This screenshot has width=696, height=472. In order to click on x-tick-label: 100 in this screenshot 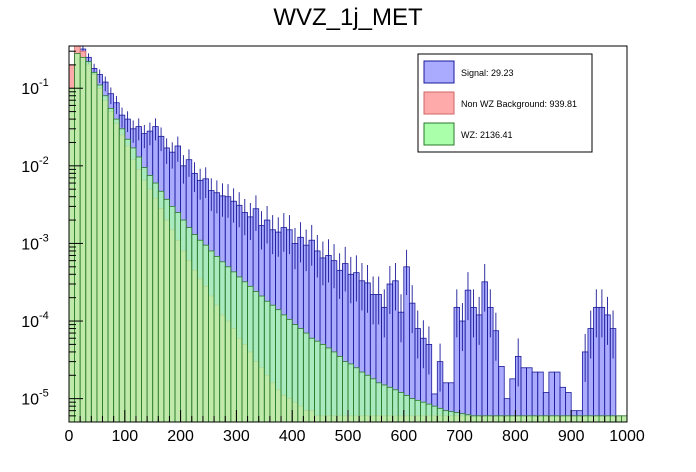, I will do `click(124, 436)`.